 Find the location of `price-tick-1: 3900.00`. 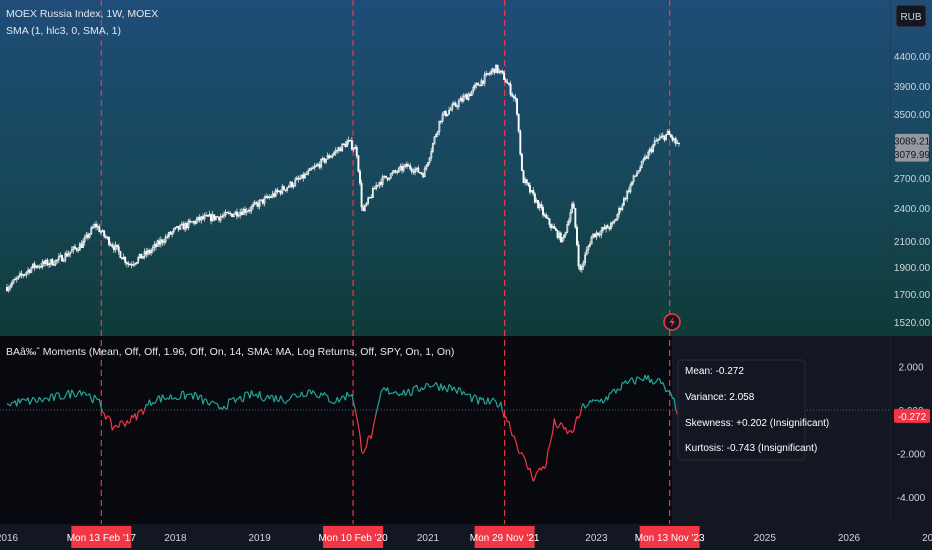

price-tick-1: 3900.00 is located at coordinates (912, 87).